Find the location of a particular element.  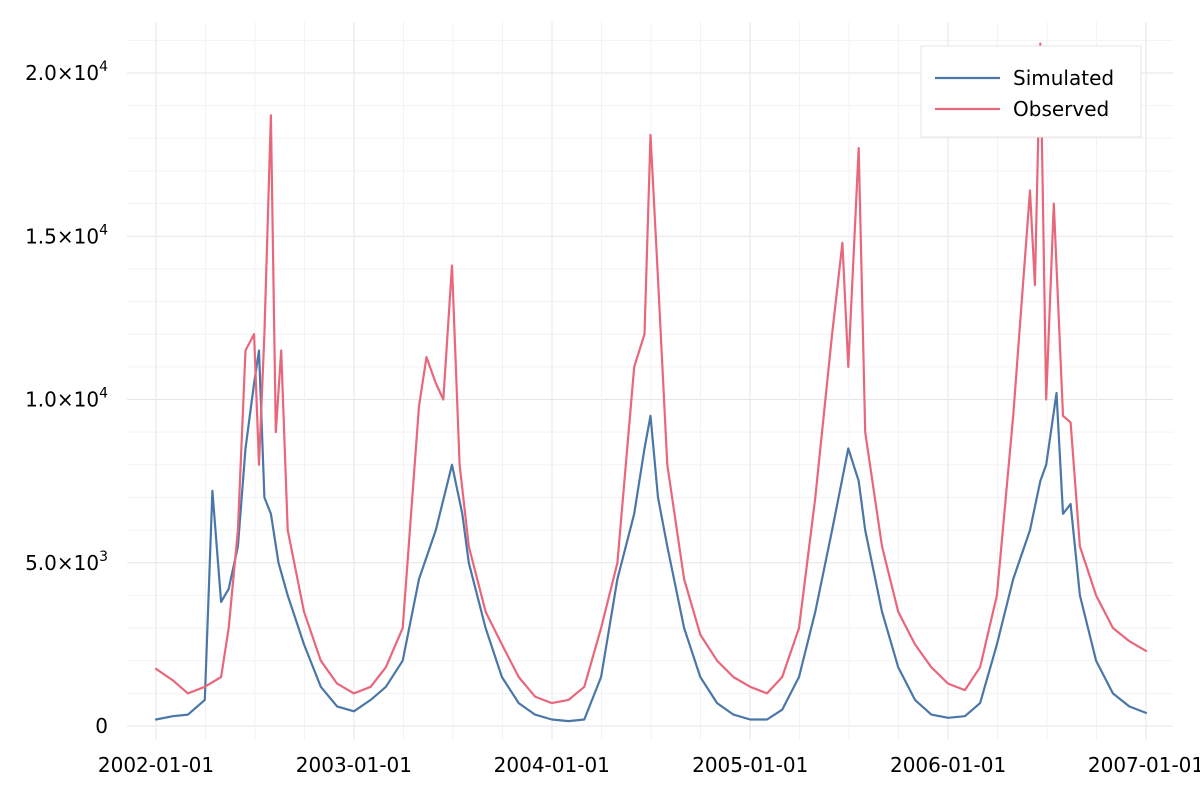

x-tick-label: 2003-01-01 is located at coordinates (354, 765).